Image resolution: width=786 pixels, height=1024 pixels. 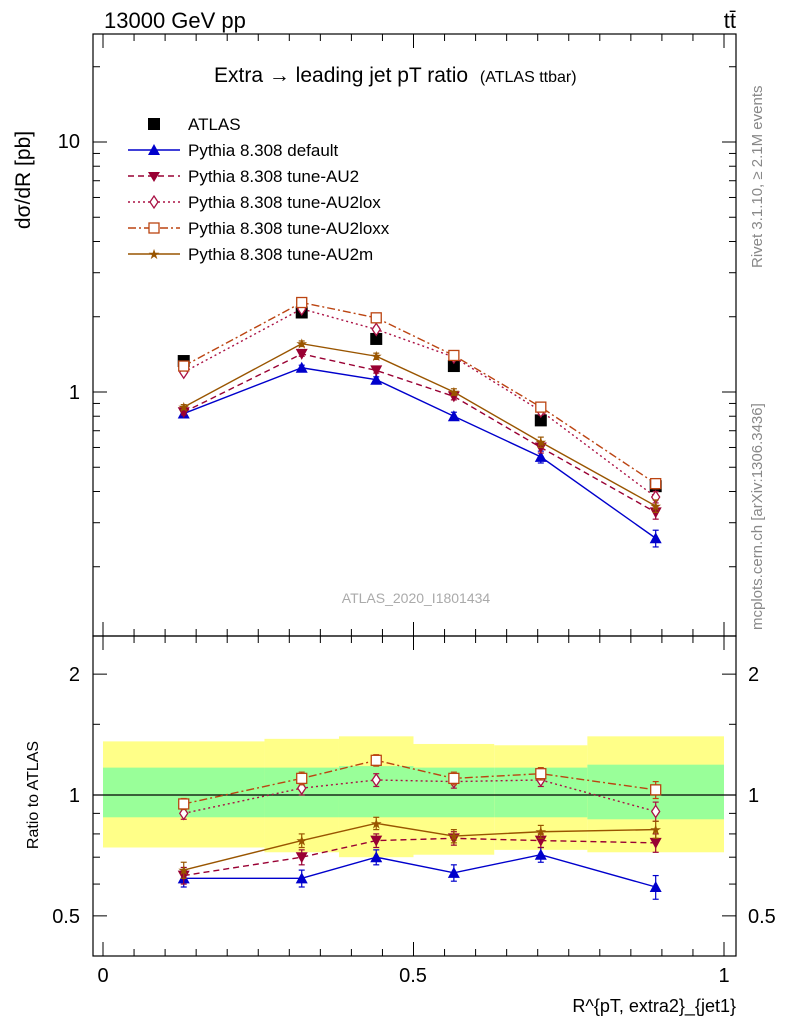 What do you see at coordinates (723, 976) in the screenshot?
I see `x-tick-label-1: 1` at bounding box center [723, 976].